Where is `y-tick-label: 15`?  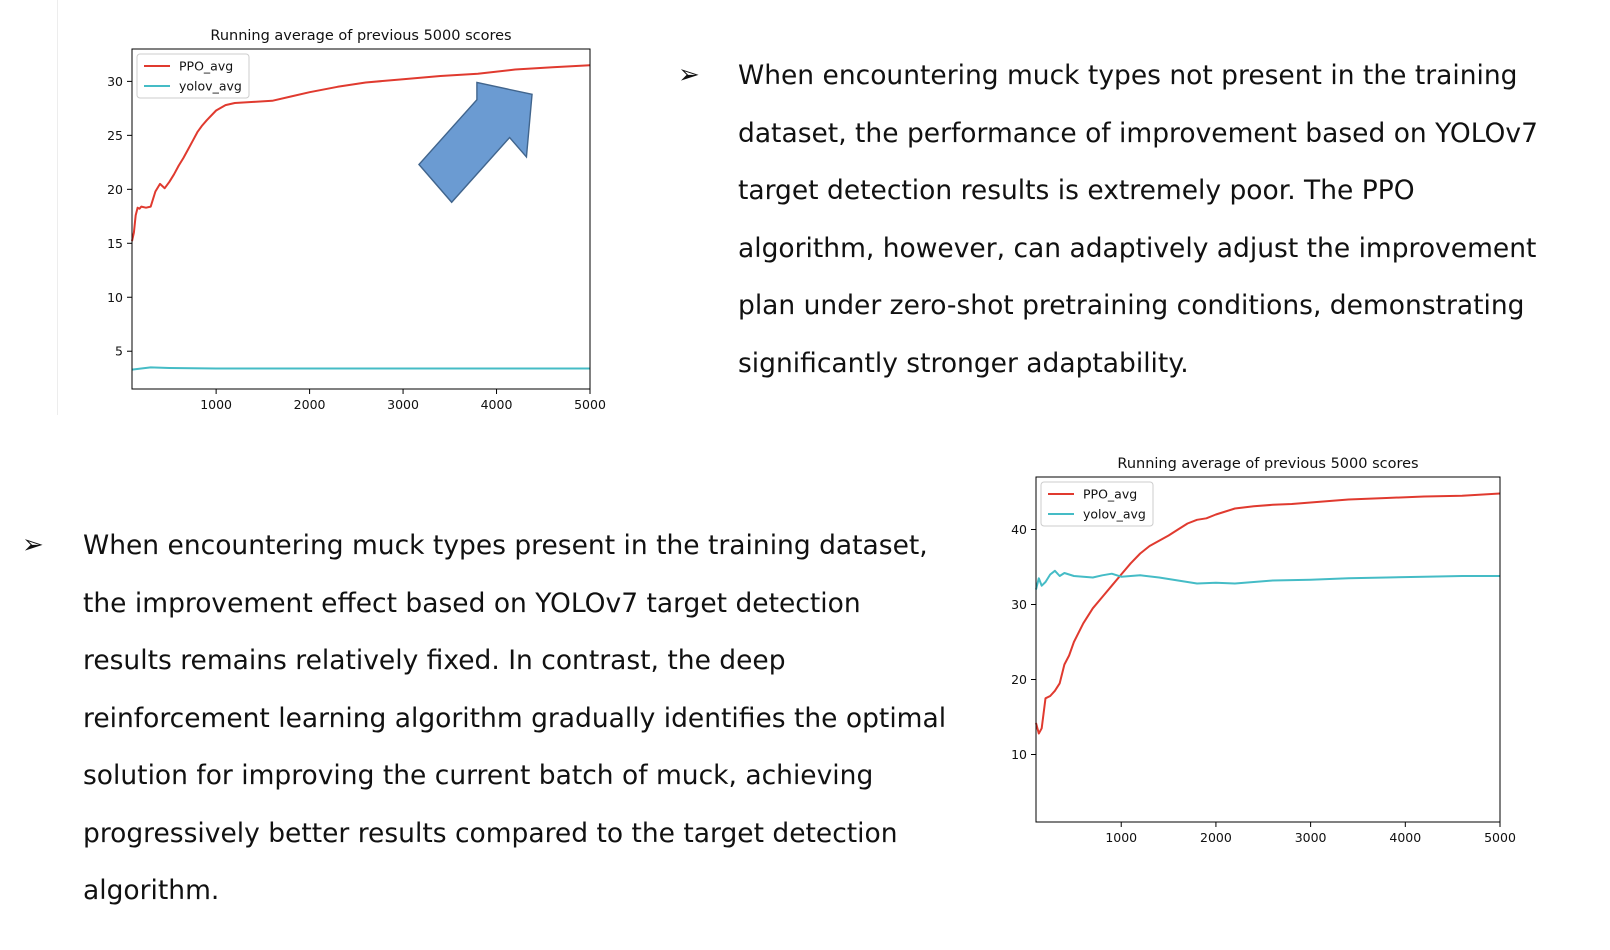
y-tick-label: 15 is located at coordinates (115, 243).